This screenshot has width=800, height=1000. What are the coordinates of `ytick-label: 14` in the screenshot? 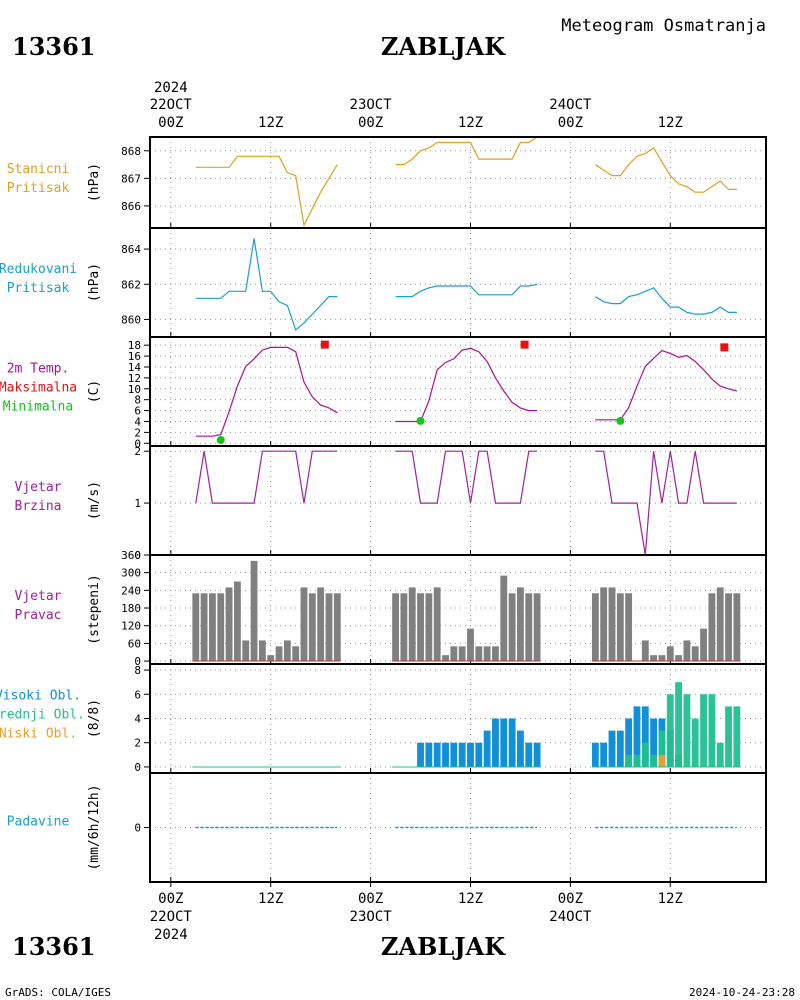 It's located at (135, 367).